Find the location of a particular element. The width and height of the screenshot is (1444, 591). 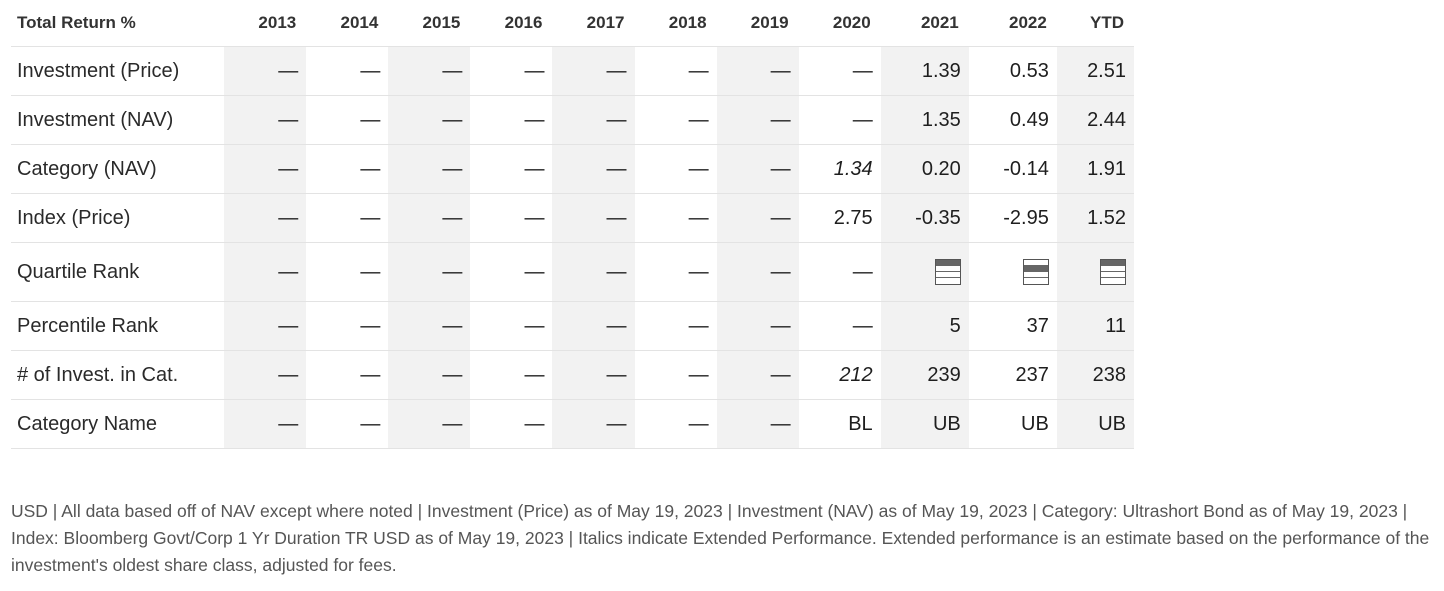

year-header-2021: 2021 is located at coordinates (924, 23).